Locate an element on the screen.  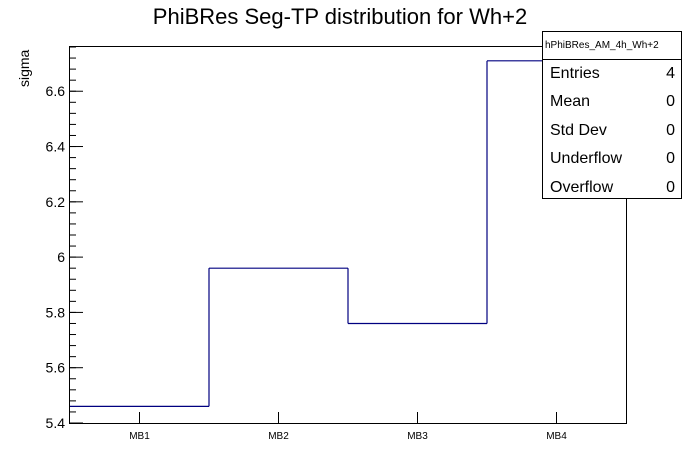
x-tick-label: MB1 is located at coordinates (139, 436).